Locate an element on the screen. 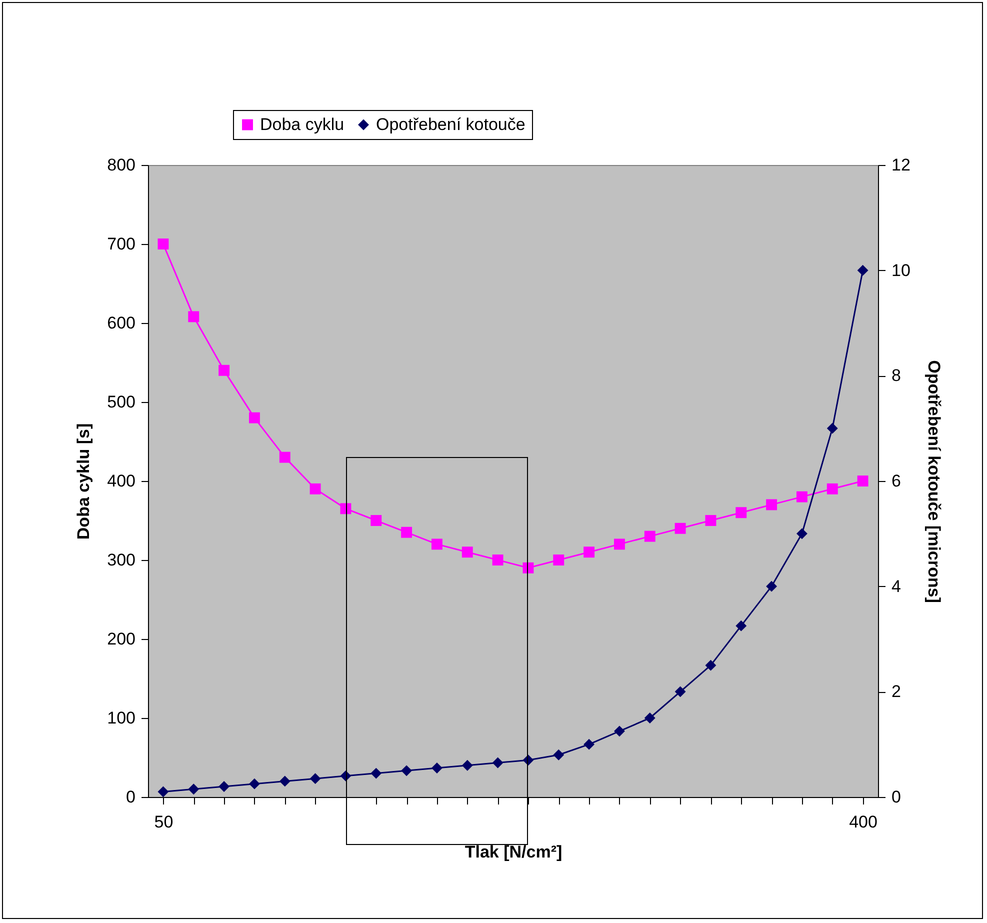  legend-label: Doba cyklu is located at coordinates (302, 124).